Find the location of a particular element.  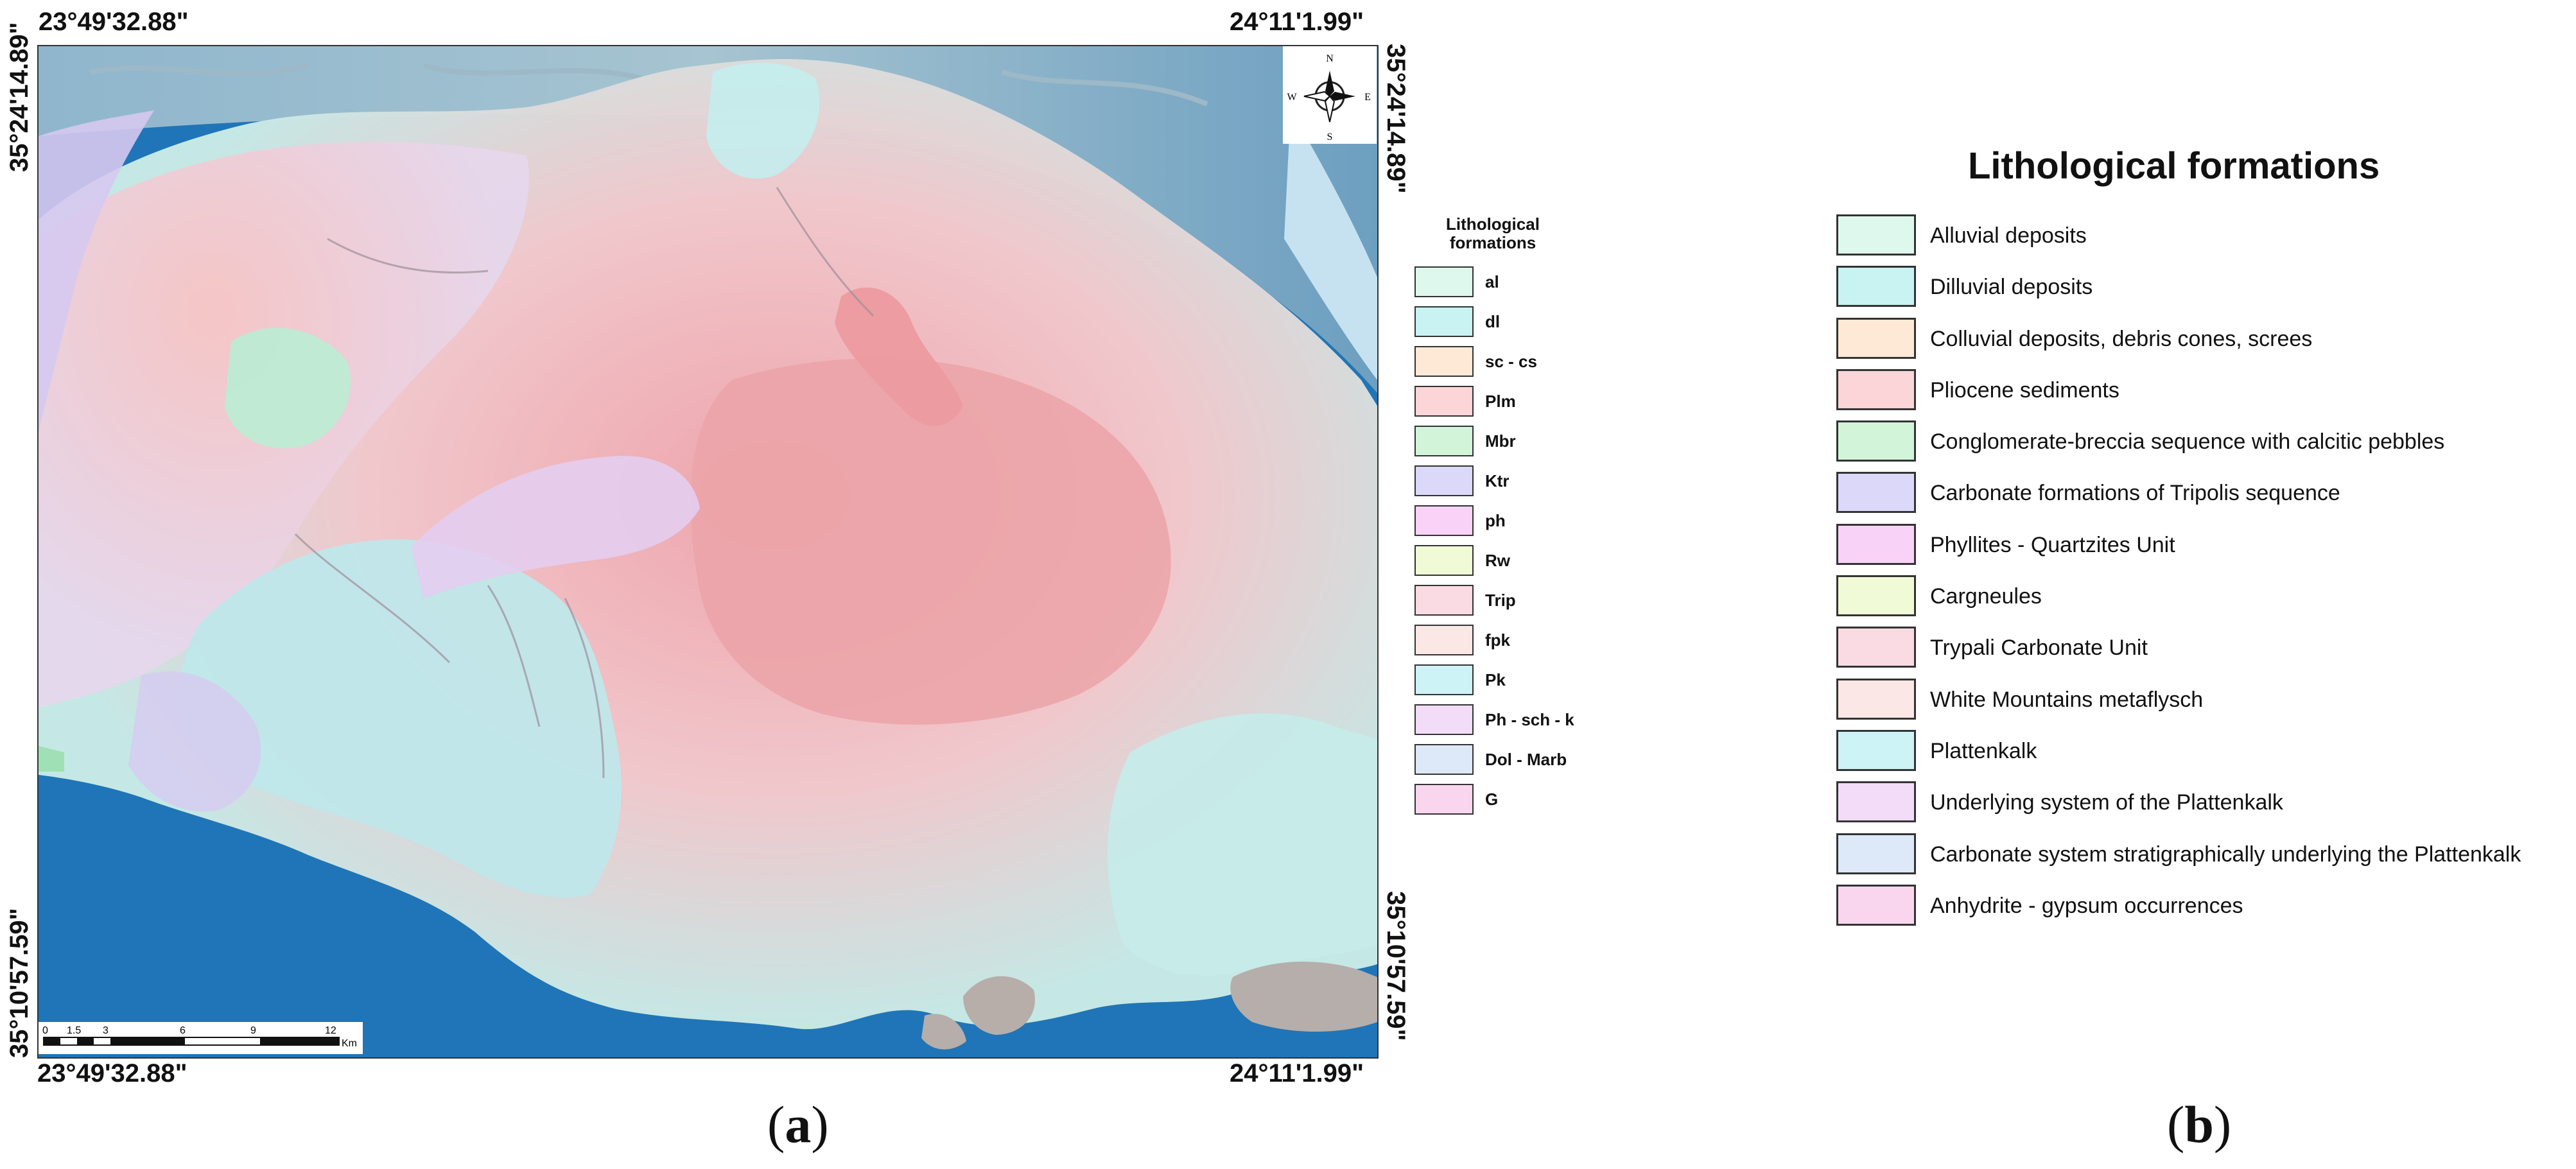

small-legend-code: Ph - sch - k is located at coordinates (1529, 719).